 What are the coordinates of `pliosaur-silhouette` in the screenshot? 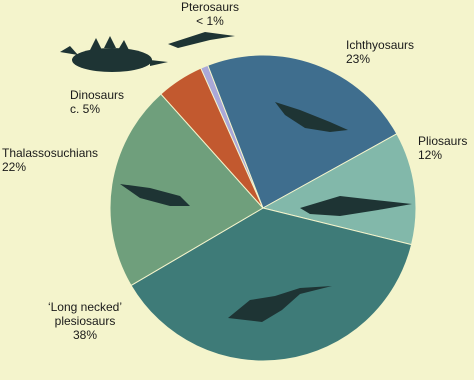 It's located at (356, 206).